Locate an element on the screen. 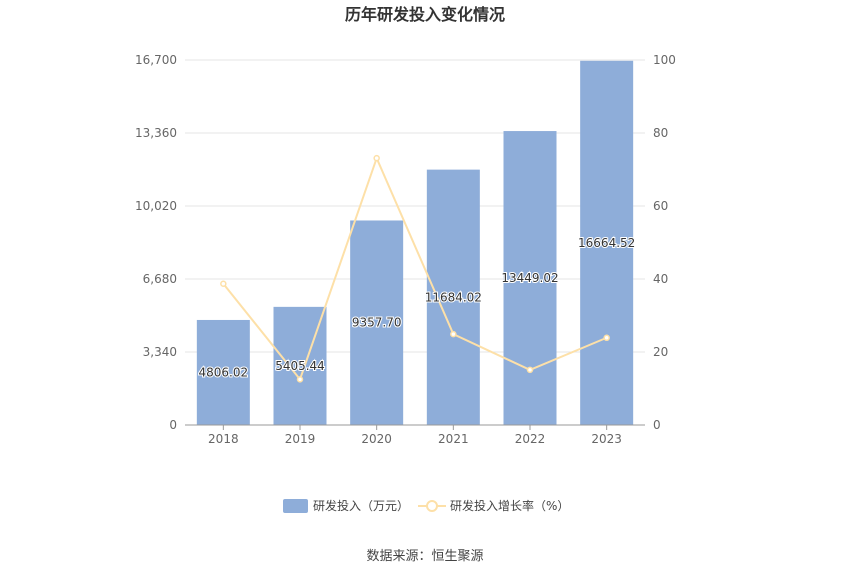 The image size is (850, 575). x-axis: 2018 2019 2020 2021 2022 2023 is located at coordinates (415, 435).